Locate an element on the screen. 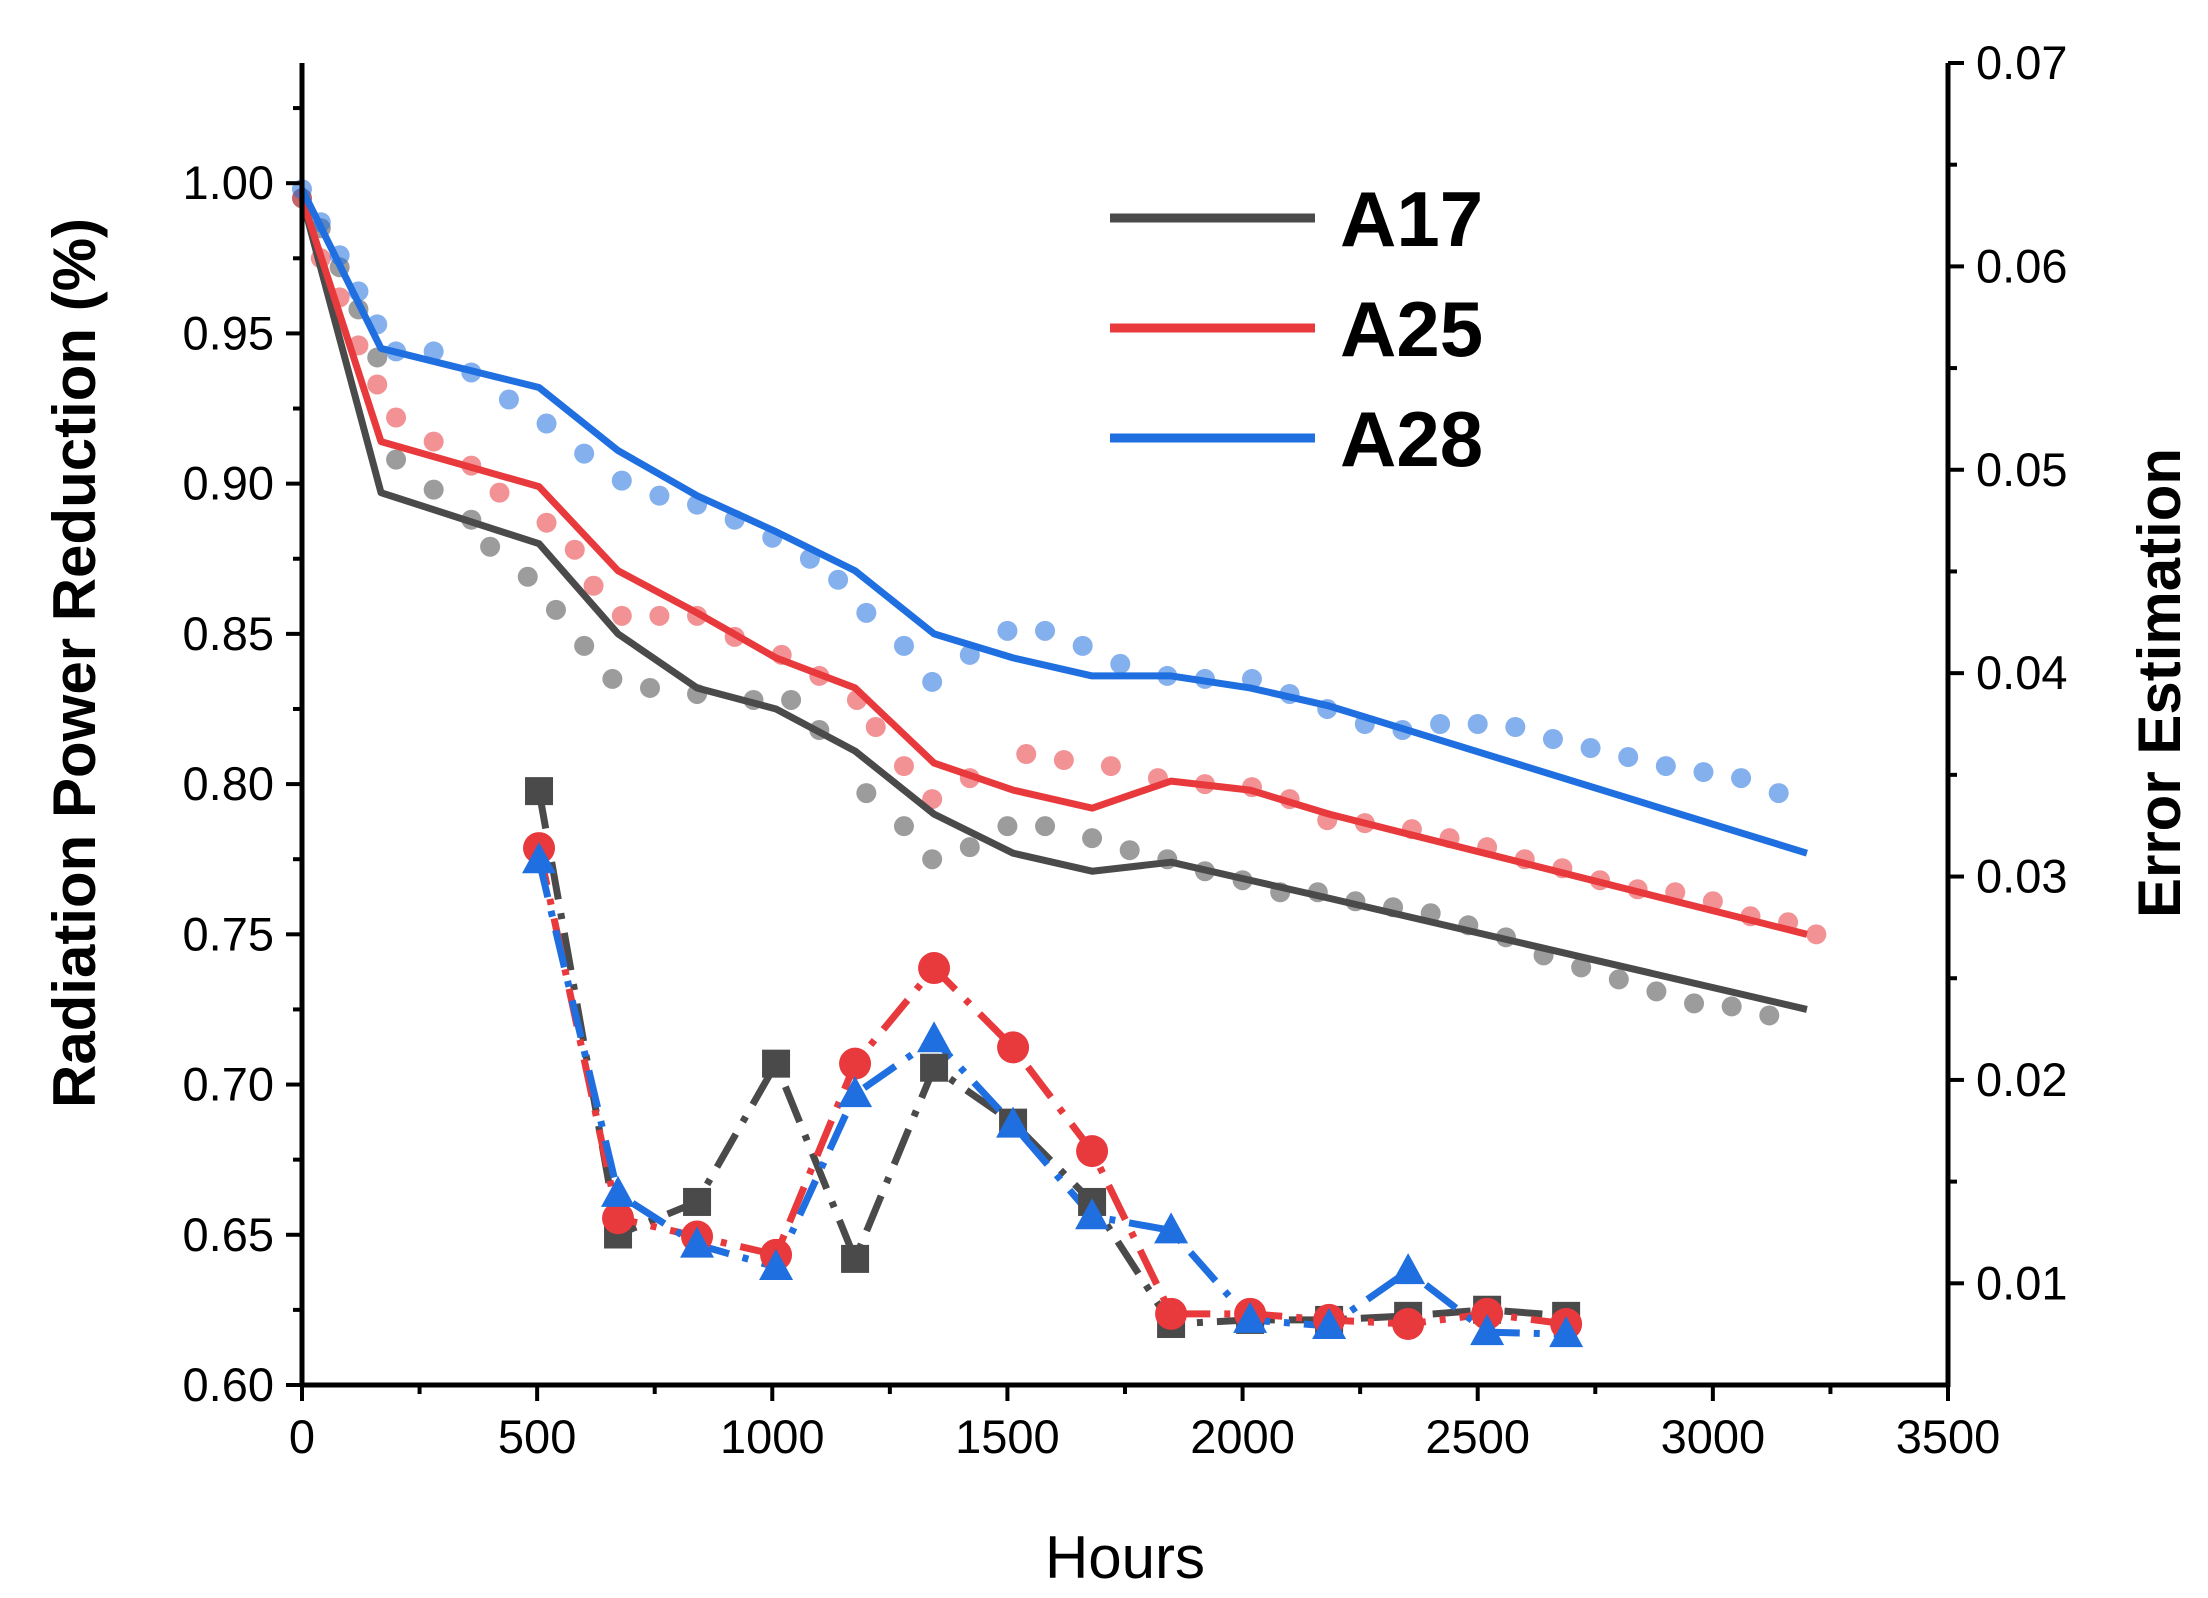 This screenshot has height=1598, width=2208. y-tick-label: 1.00 is located at coordinates (228, 182).